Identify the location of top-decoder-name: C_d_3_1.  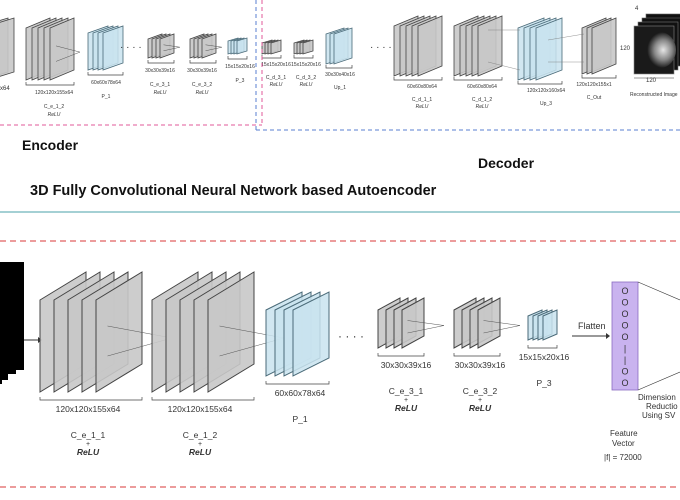
(276, 78).